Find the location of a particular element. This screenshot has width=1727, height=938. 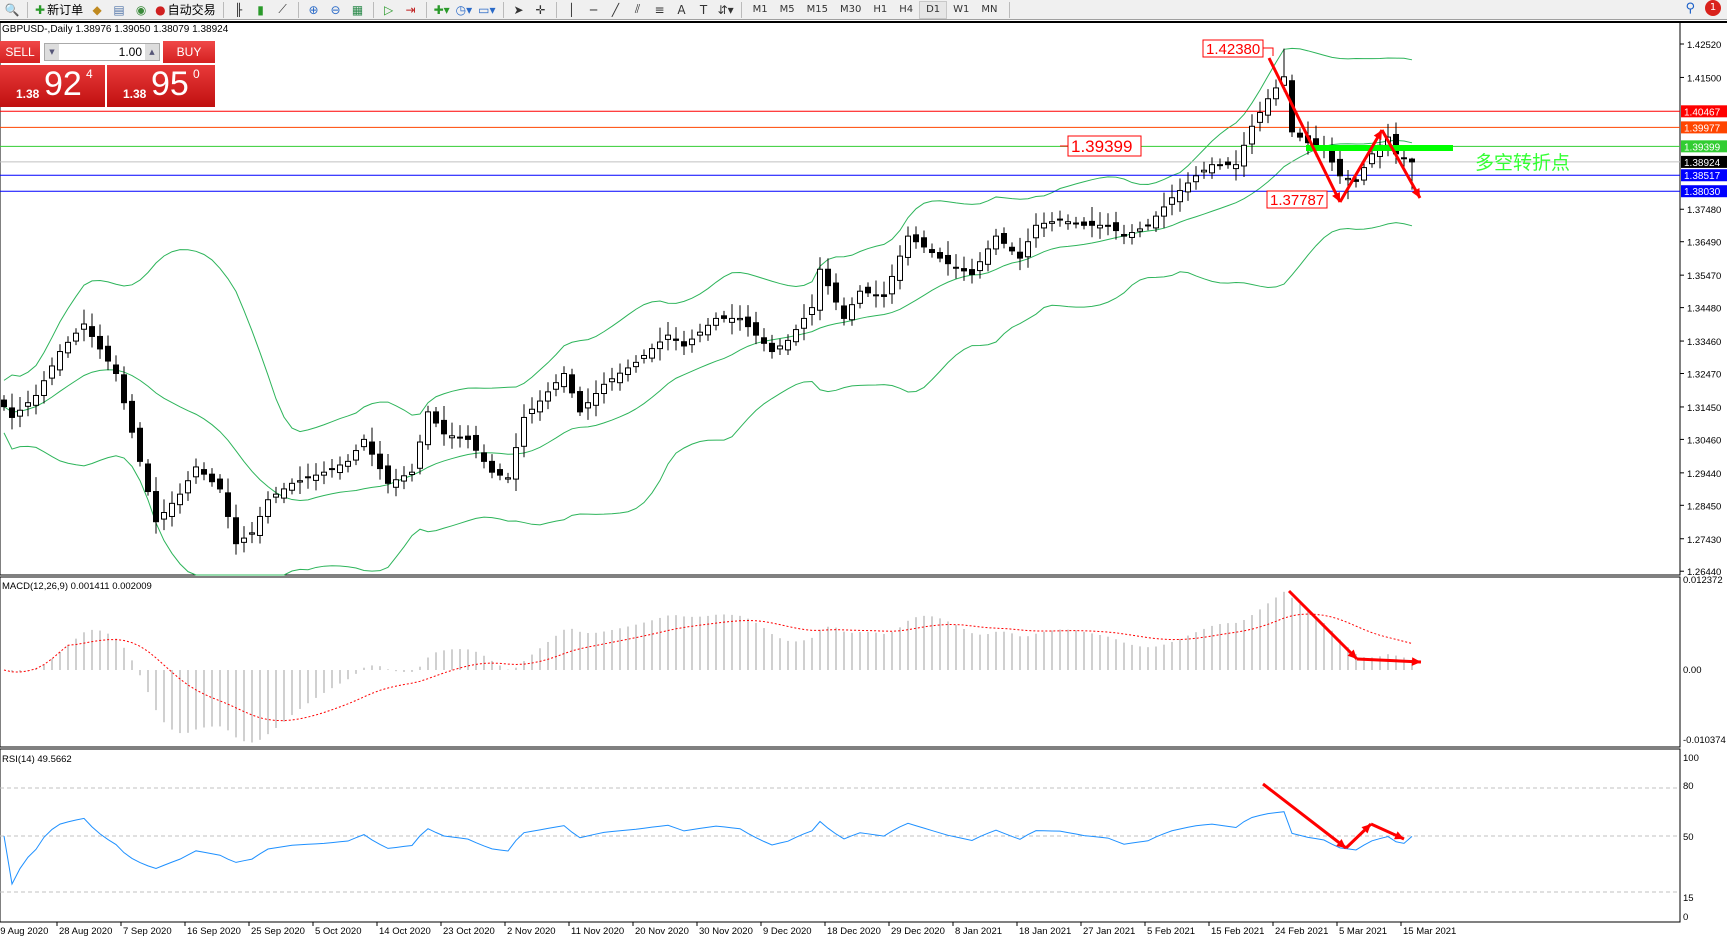

chart-shift-icon: ⇥ is located at coordinates (410, 9).